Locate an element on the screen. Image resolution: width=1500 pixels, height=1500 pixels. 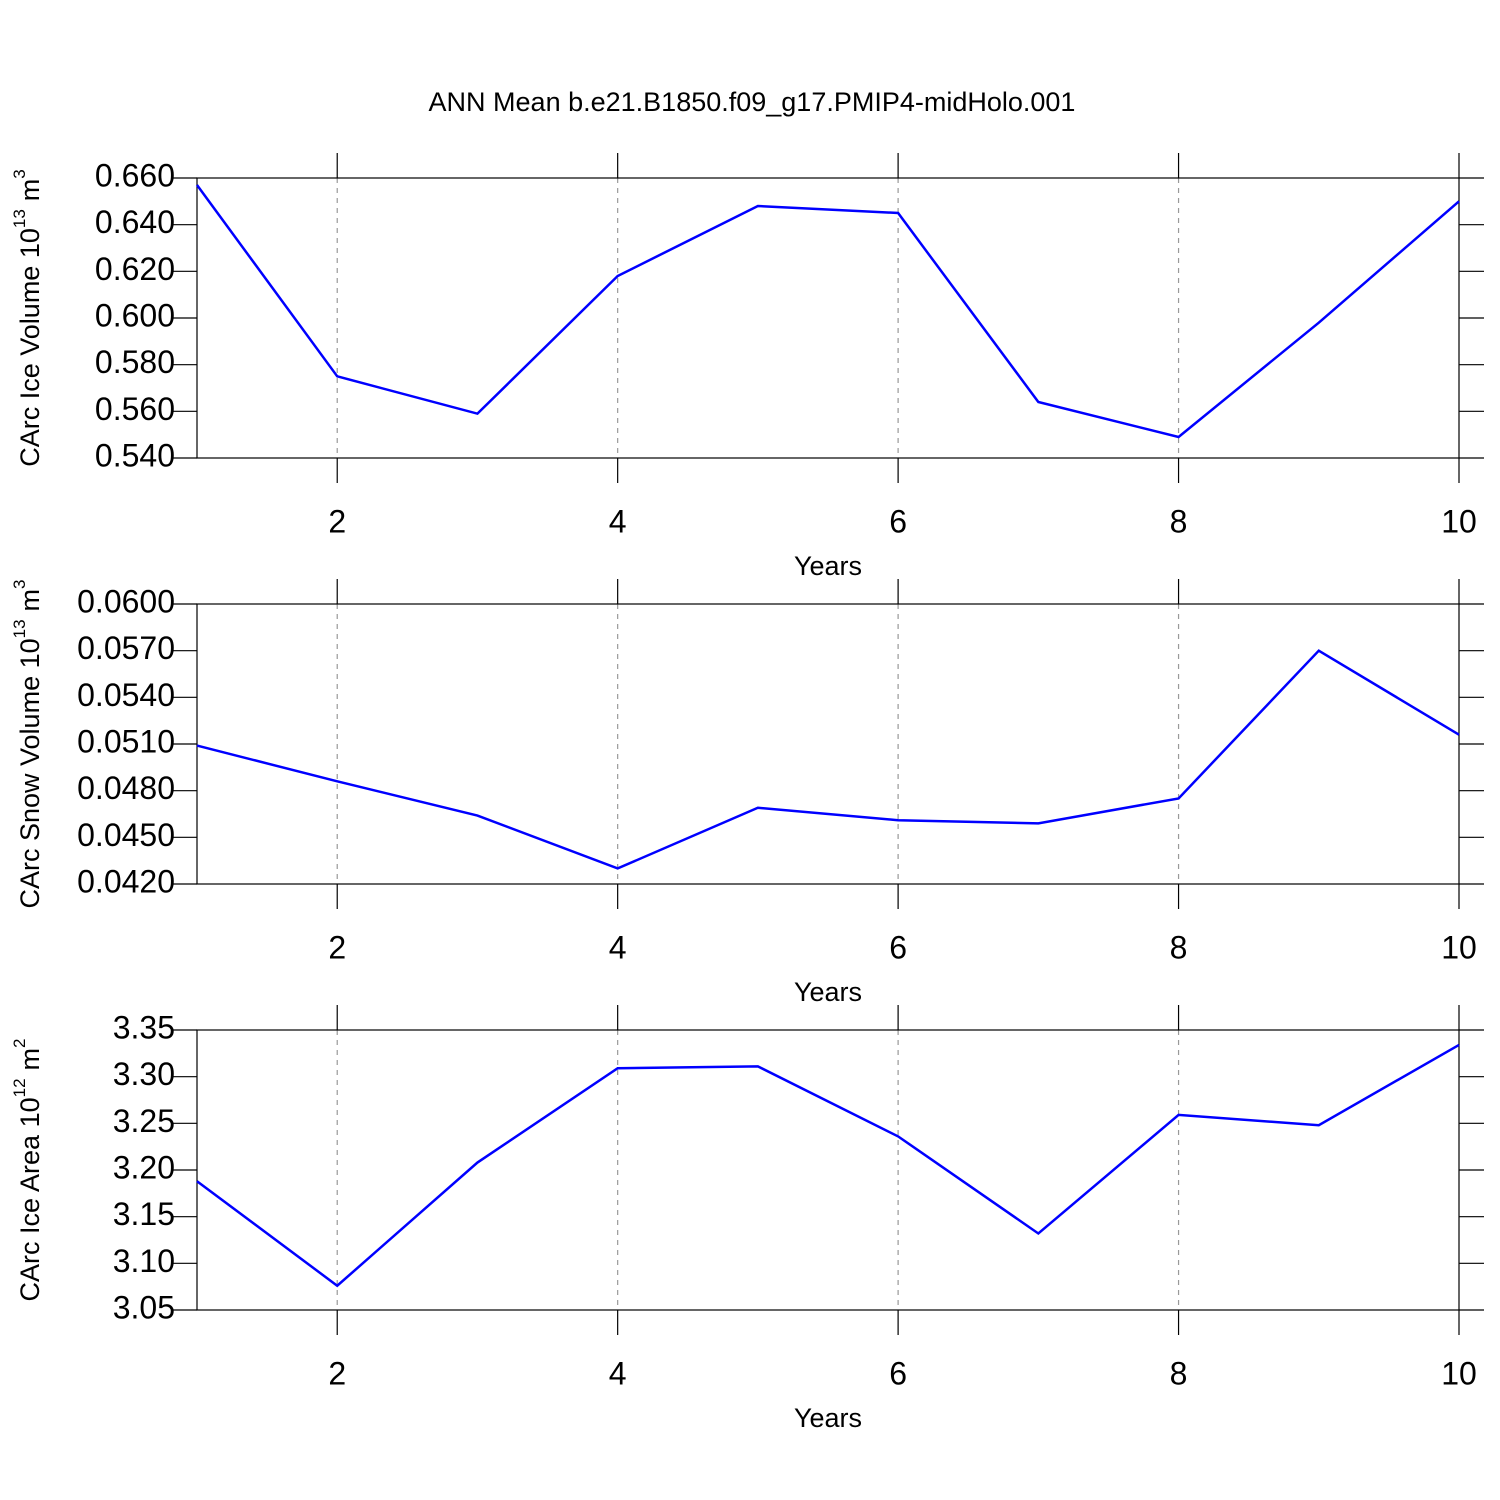
y-tick-label: 0.0540 is located at coordinates (126, 695).